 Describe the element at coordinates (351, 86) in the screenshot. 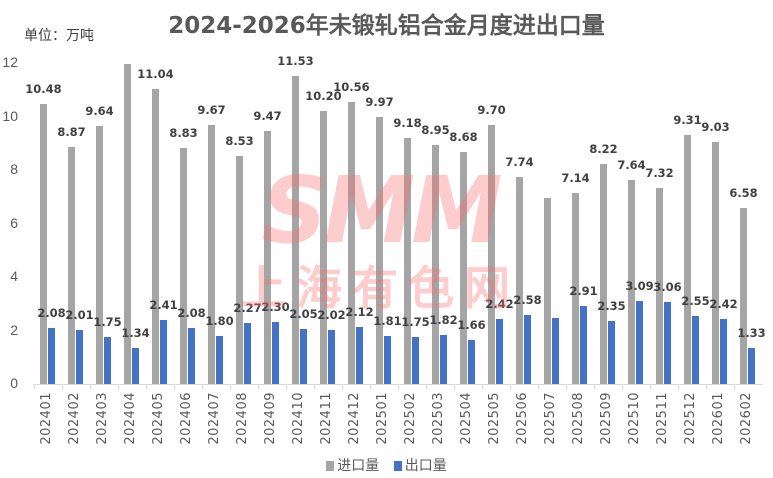

I see `data-label-import: 10.56` at that location.